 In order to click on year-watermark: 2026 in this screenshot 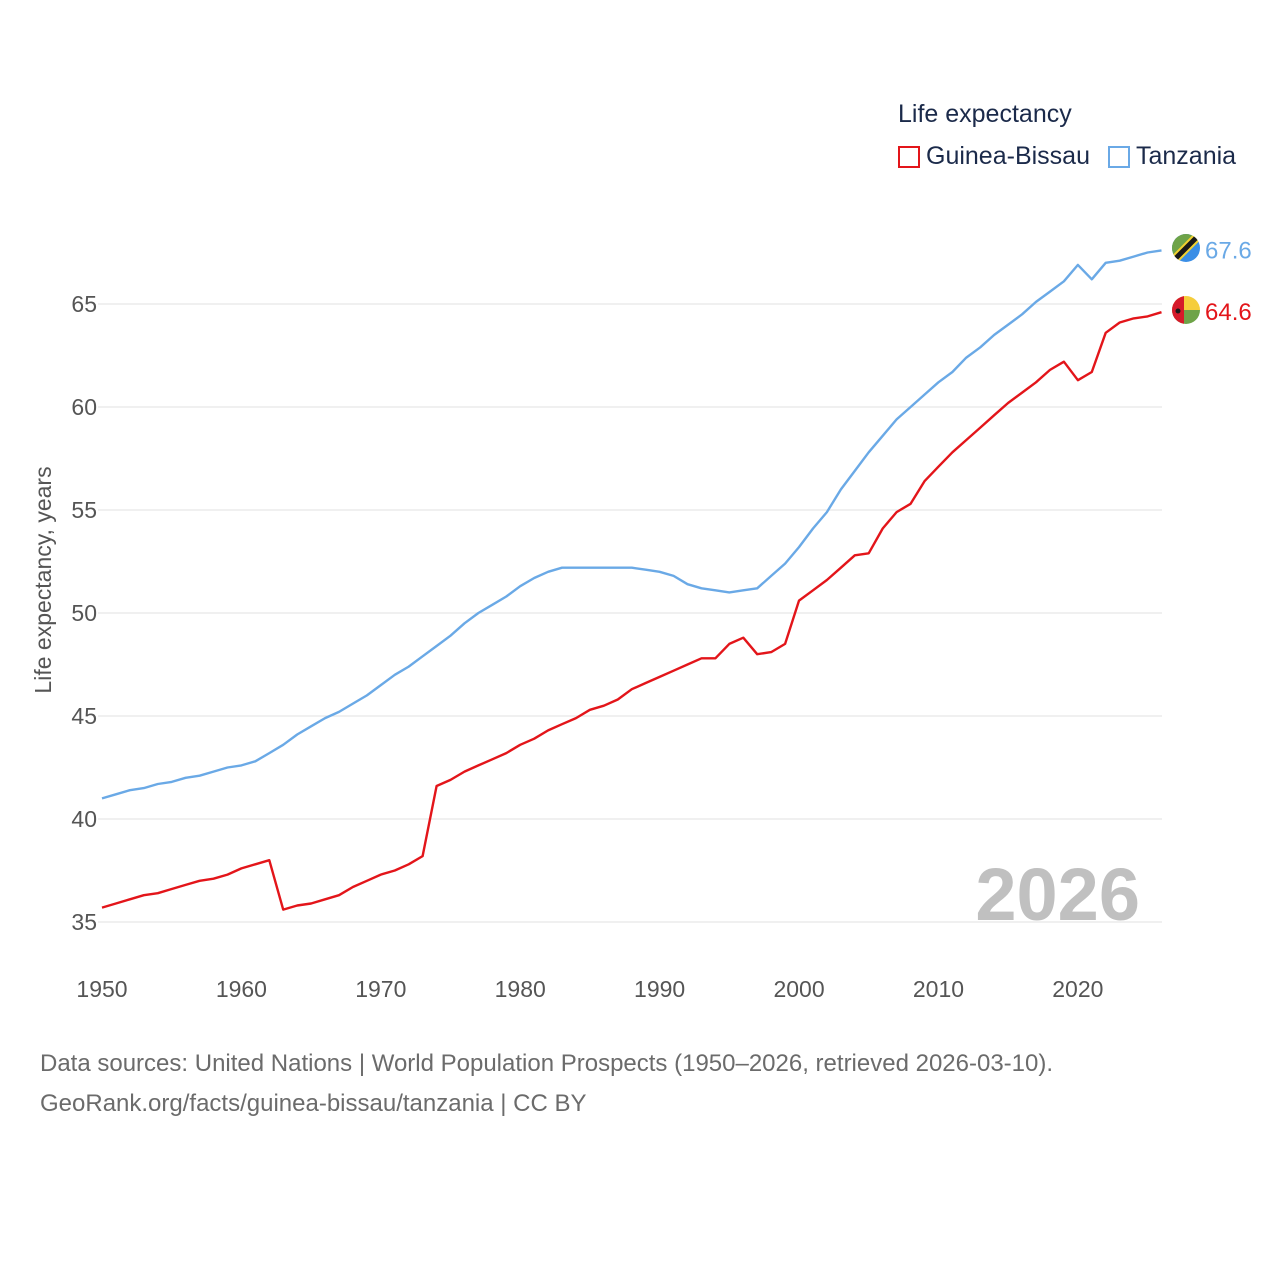, I will do `click(1057, 894)`.